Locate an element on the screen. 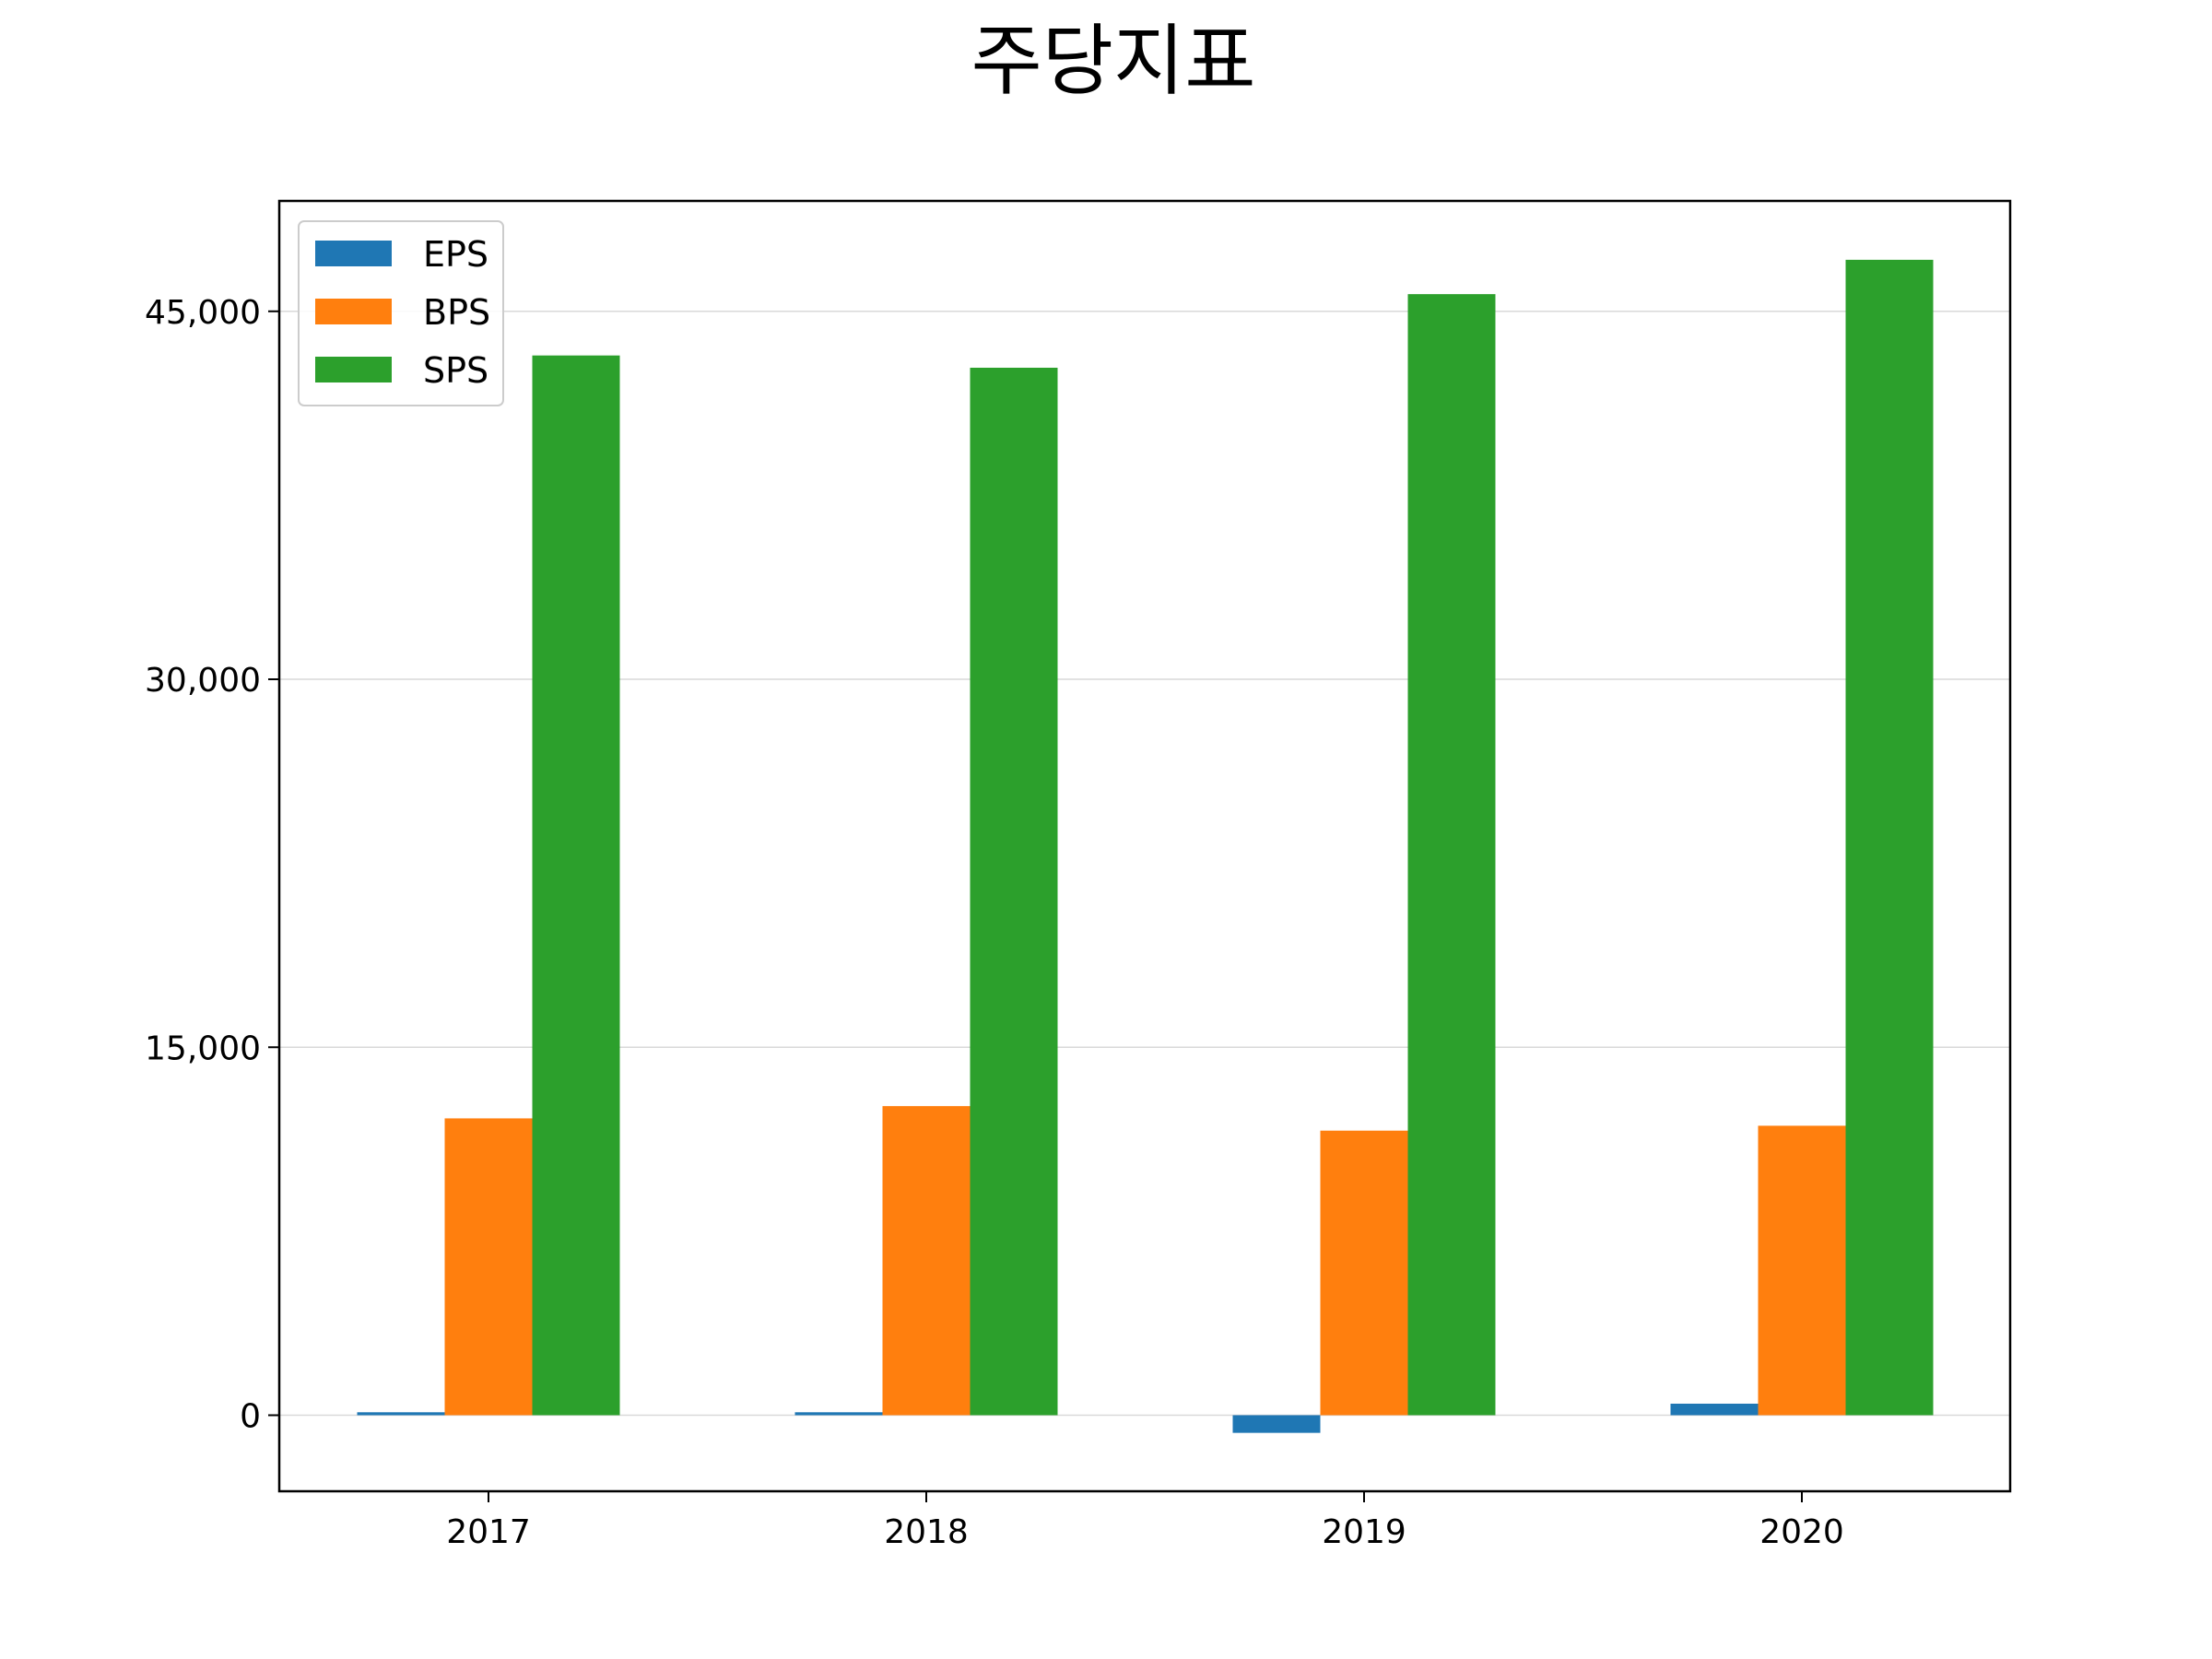 Image resolution: width=2212 pixels, height=1659 pixels. chart-title: 주당지표 is located at coordinates (1113, 61).